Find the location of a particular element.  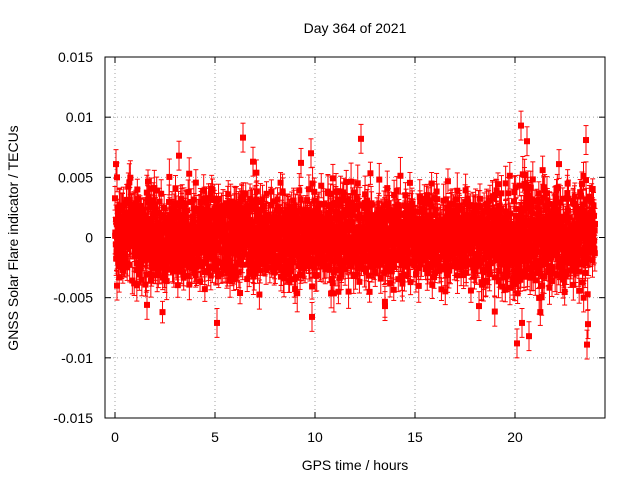

y-tick-label: -0.005 is located at coordinates (73, 298).